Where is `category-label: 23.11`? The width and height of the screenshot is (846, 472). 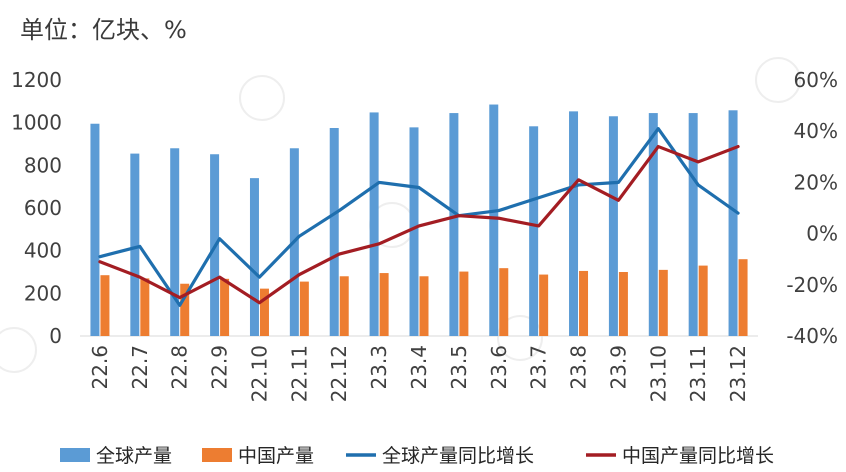
category-label: 23.11 is located at coordinates (698, 373).